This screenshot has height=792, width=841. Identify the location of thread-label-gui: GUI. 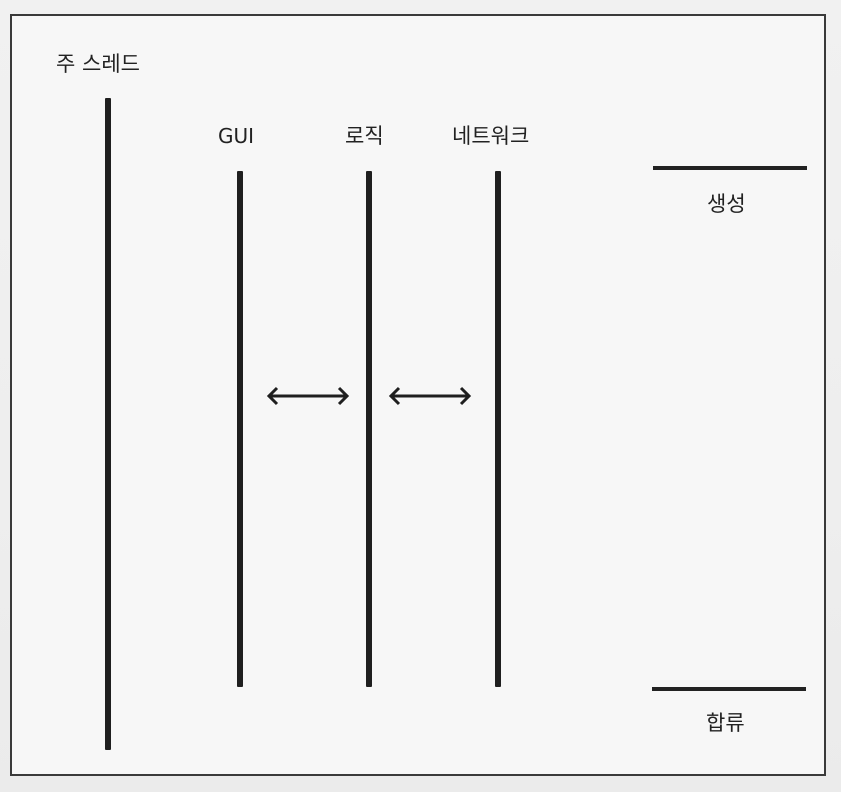
(236, 136).